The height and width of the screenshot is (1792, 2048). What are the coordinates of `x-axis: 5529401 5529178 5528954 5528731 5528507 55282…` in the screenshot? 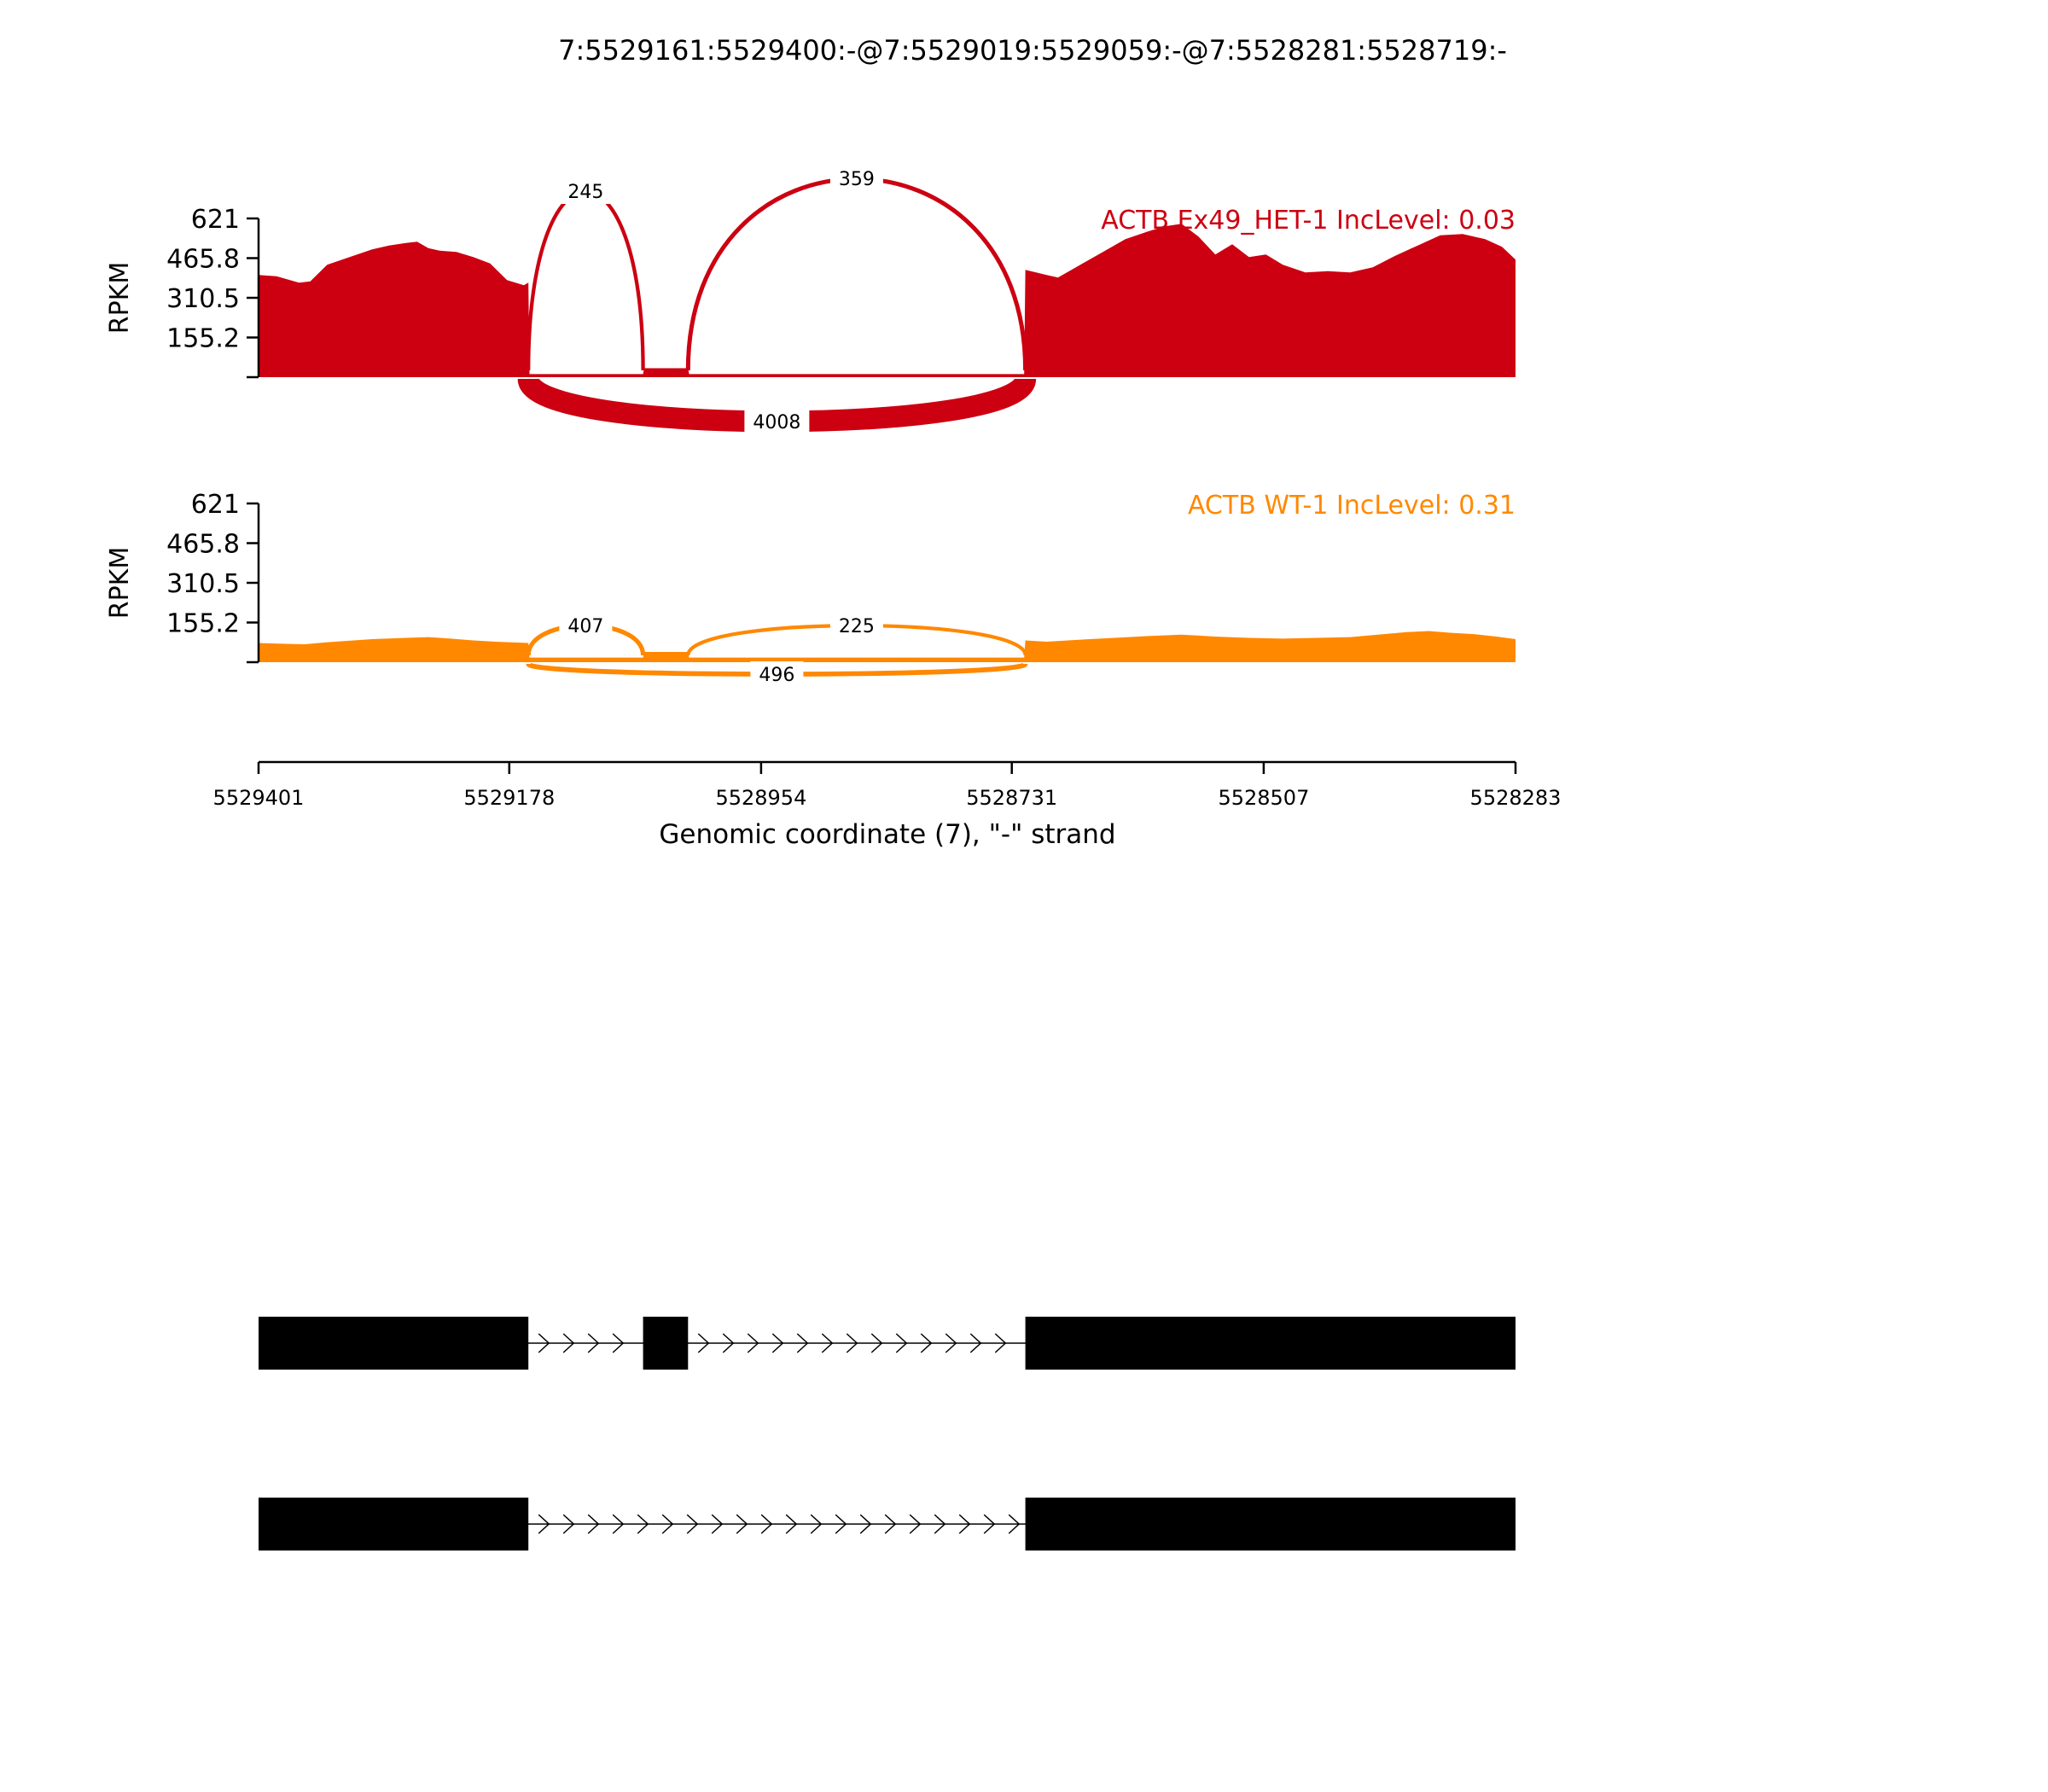 It's located at (888, 805).